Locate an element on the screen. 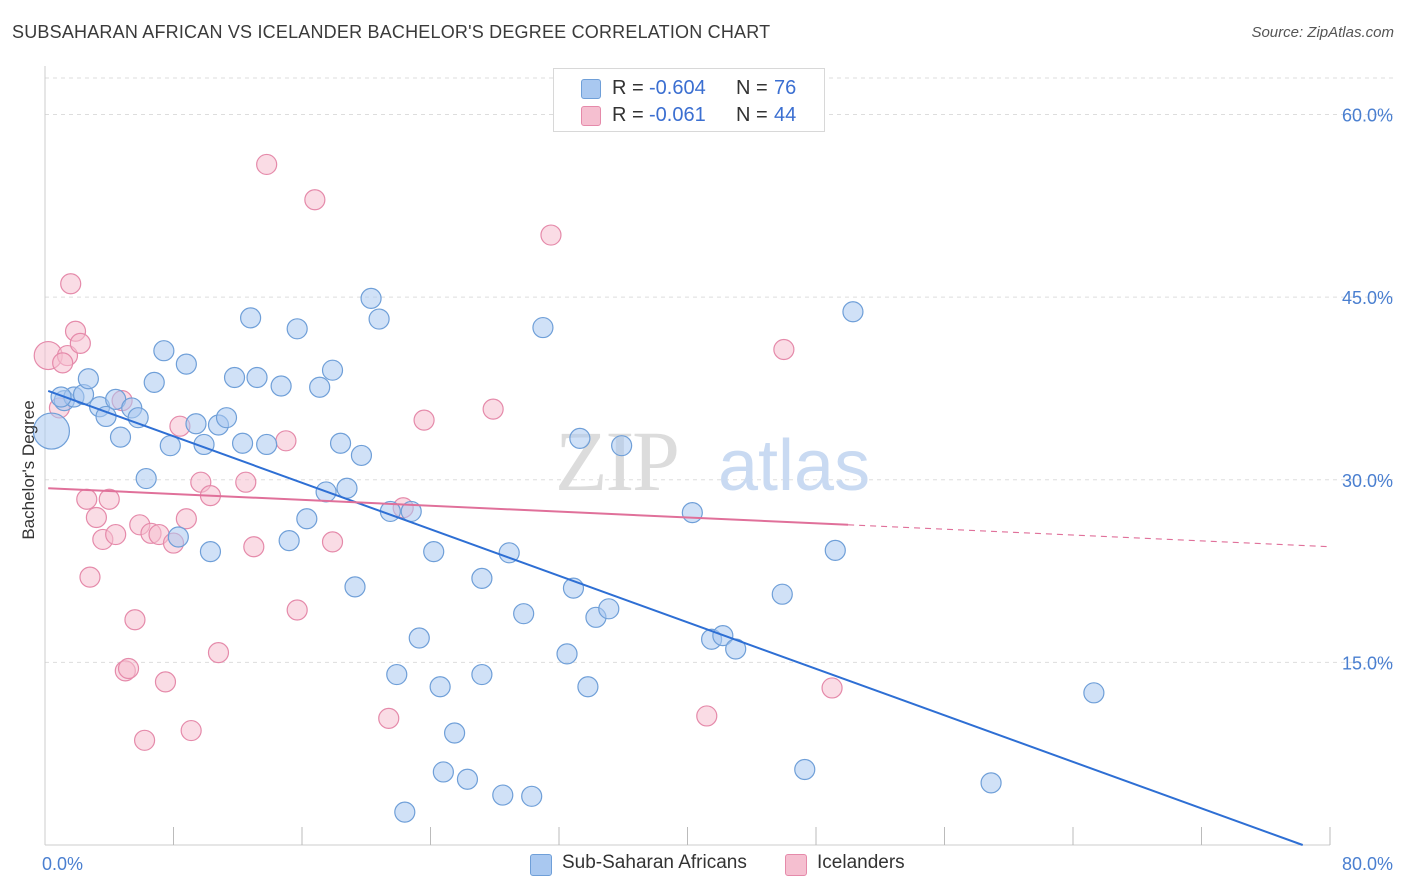 The image size is (1406, 892). legend-swatch-pink is located at coordinates (591, 116).